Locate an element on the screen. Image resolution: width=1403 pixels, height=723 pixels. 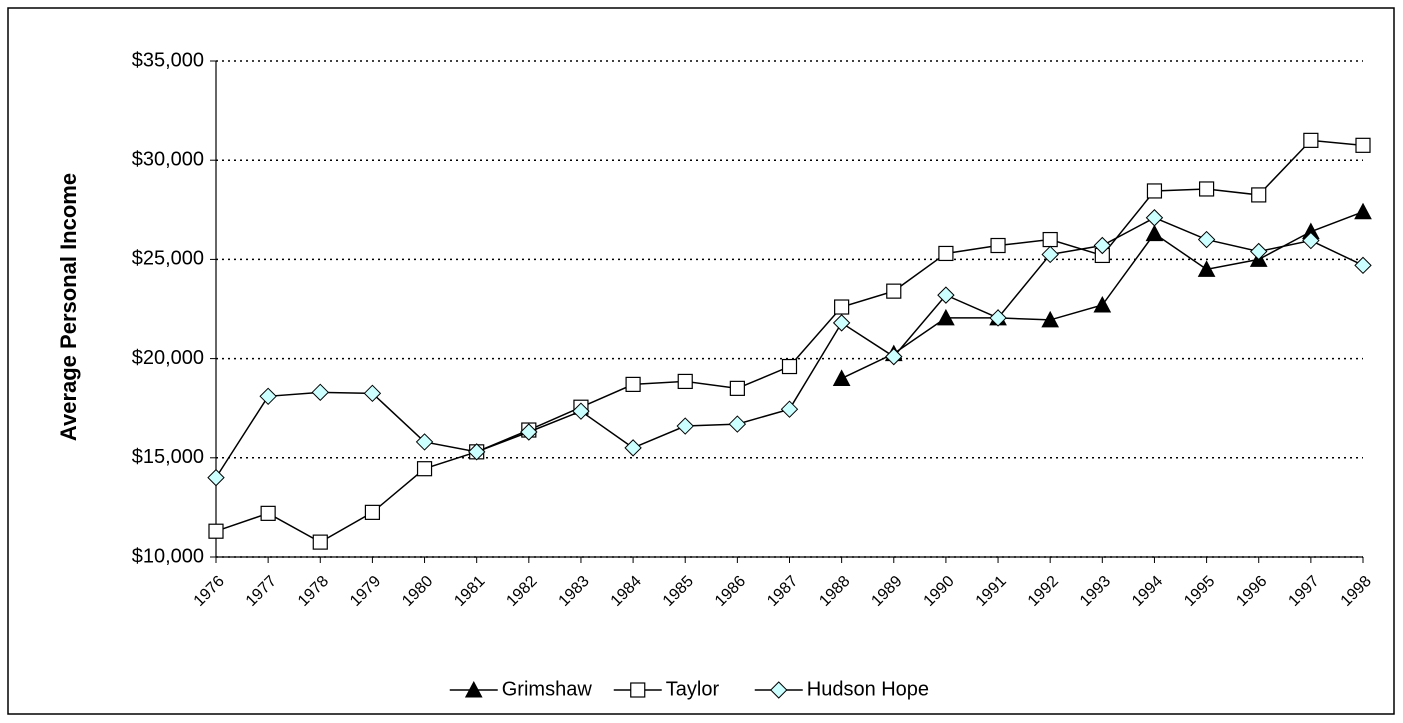
y-tick-label: $10,000 is located at coordinates (168, 556).